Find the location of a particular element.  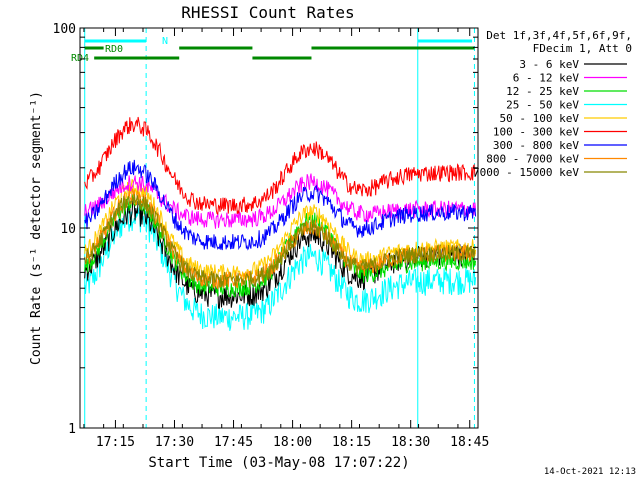

status-bar-label-n: N is located at coordinates (165, 41).